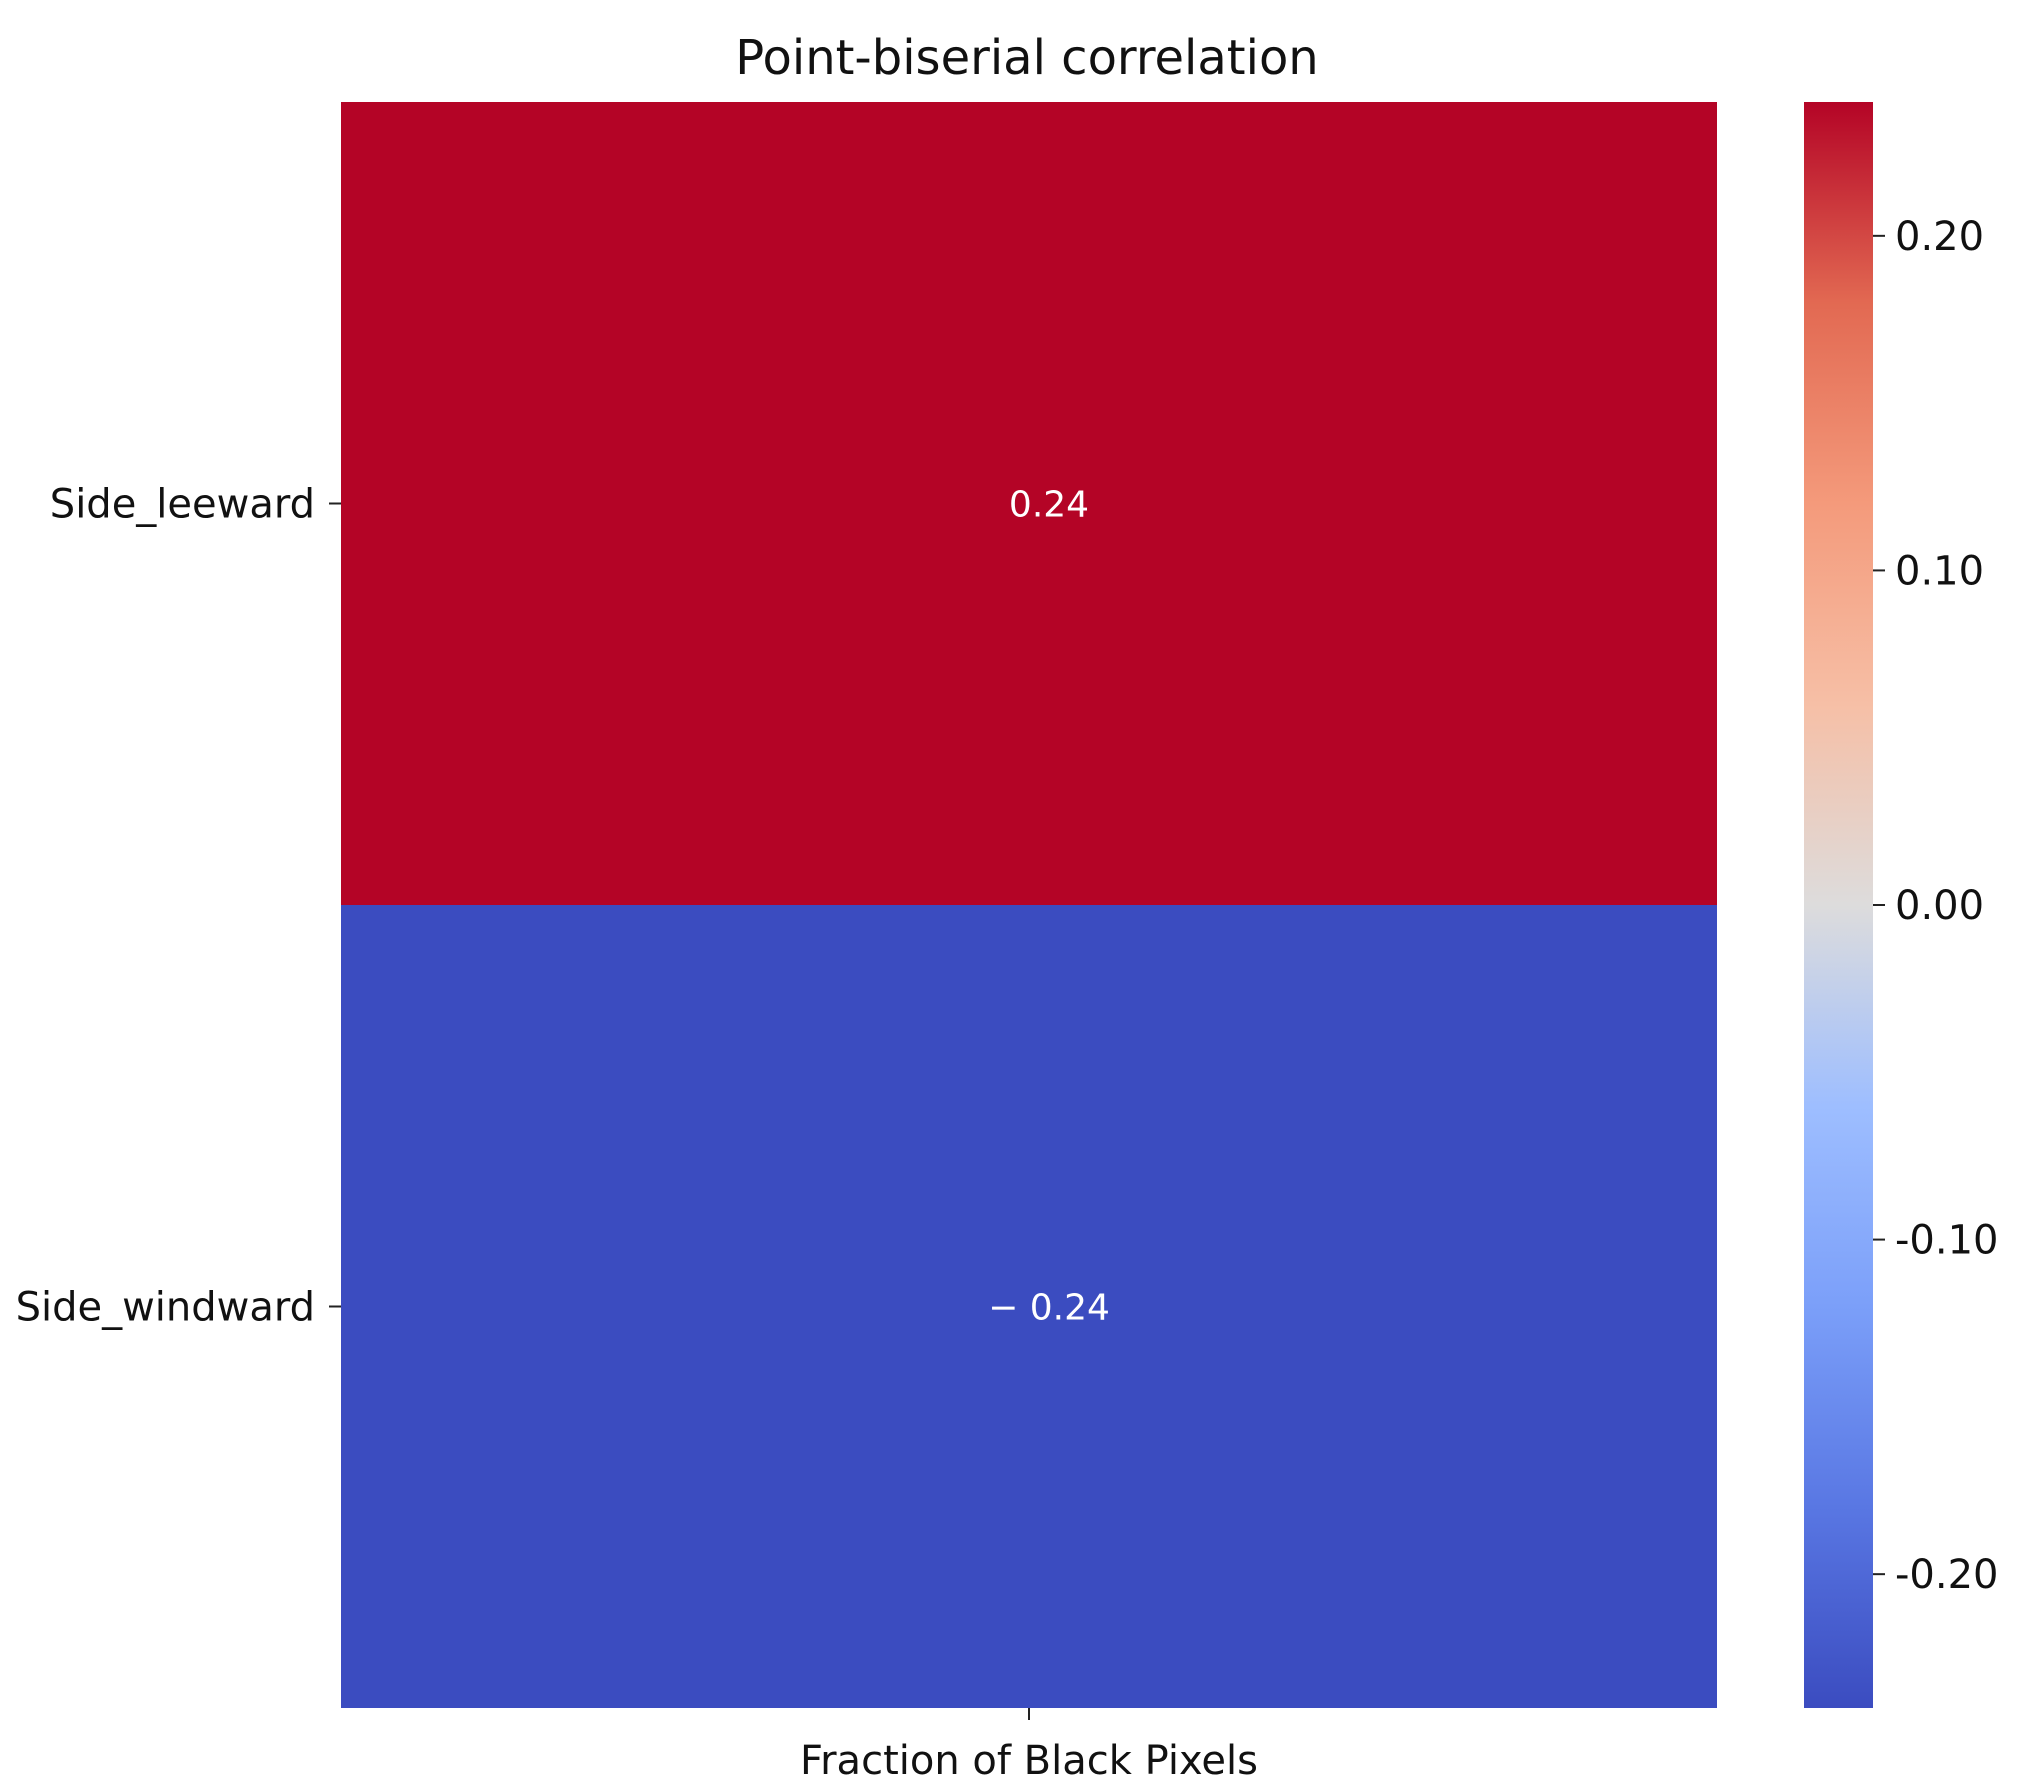  I want to click on colorbar-tick-label: 0.00, so click(1939, 906).